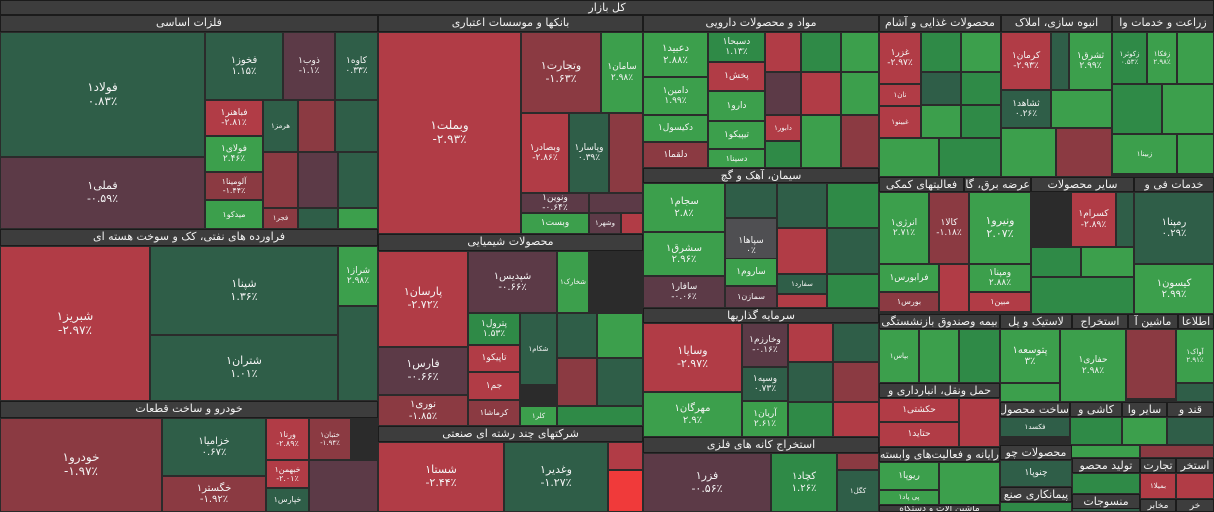 This screenshot has height=512, width=1214. I want to click on stock-tile: خودرو۱ -۱.۹۷٪, so click(81, 465).